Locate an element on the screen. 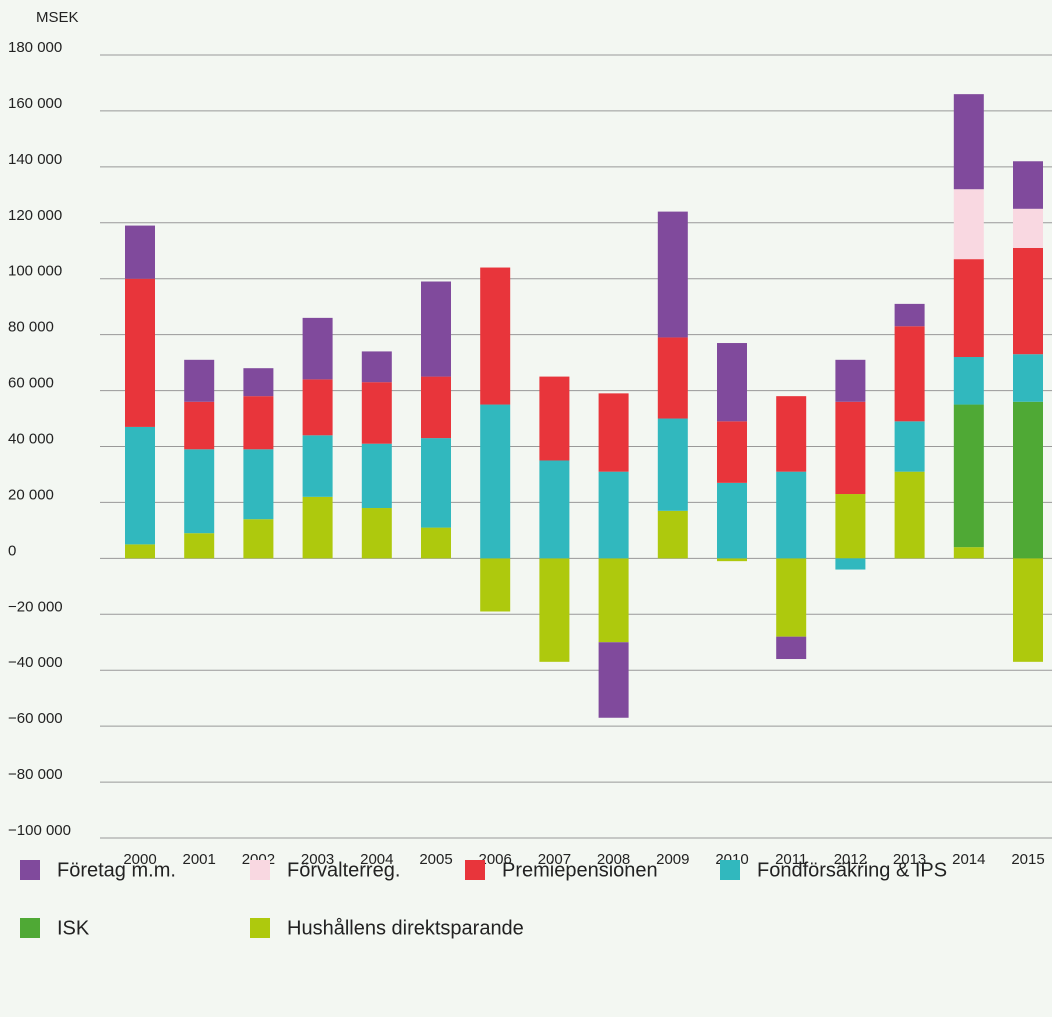 This screenshot has width=1052, height=1017. legend-label: Förvalterreg. is located at coordinates (343, 870).